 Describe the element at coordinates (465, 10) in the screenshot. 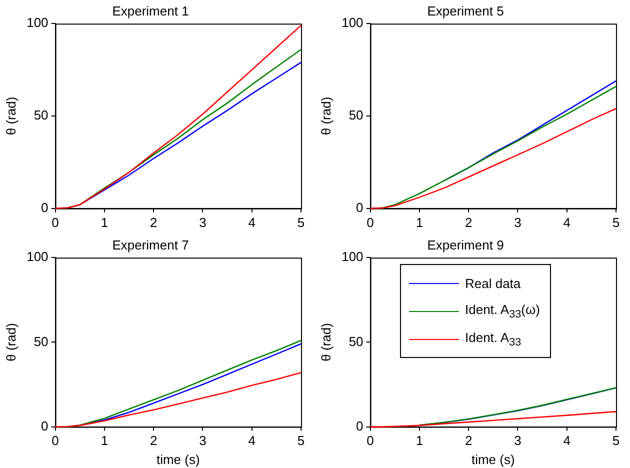

I see `chart-title: Experiment 5` at that location.